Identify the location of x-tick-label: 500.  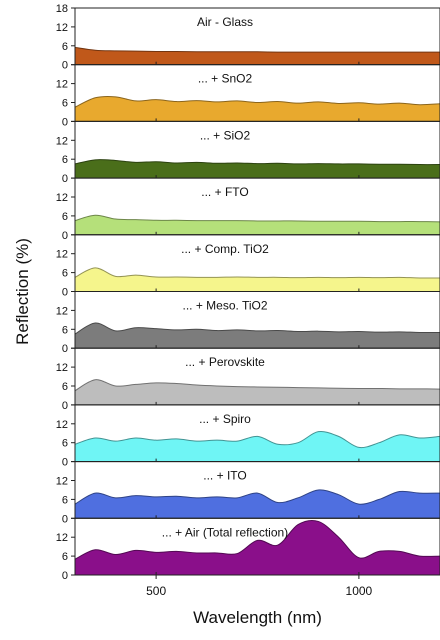
(156, 591).